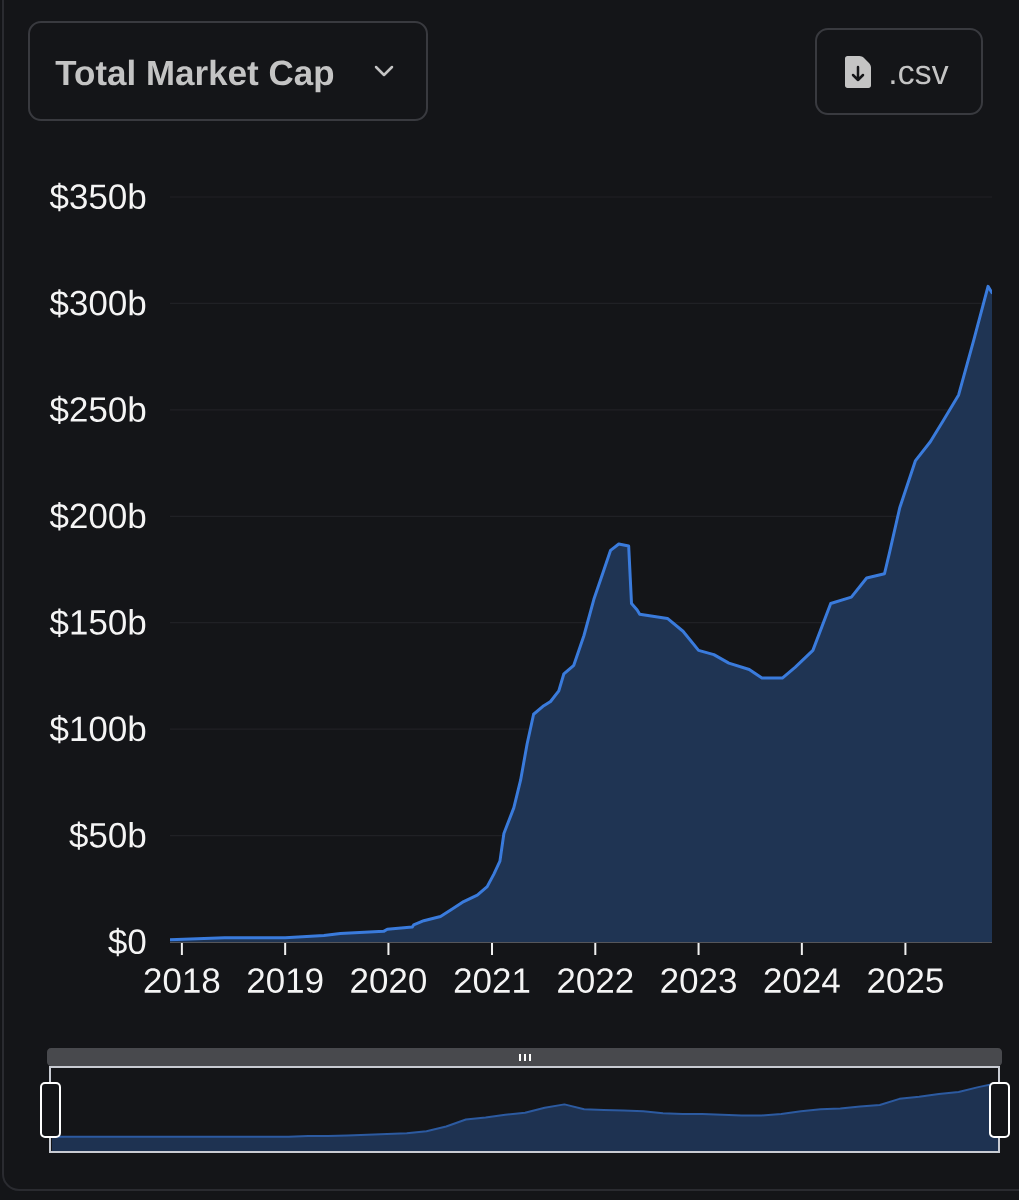 The height and width of the screenshot is (1200, 1019). Describe the element at coordinates (920, 75) in the screenshot. I see `text: .csv` at that location.